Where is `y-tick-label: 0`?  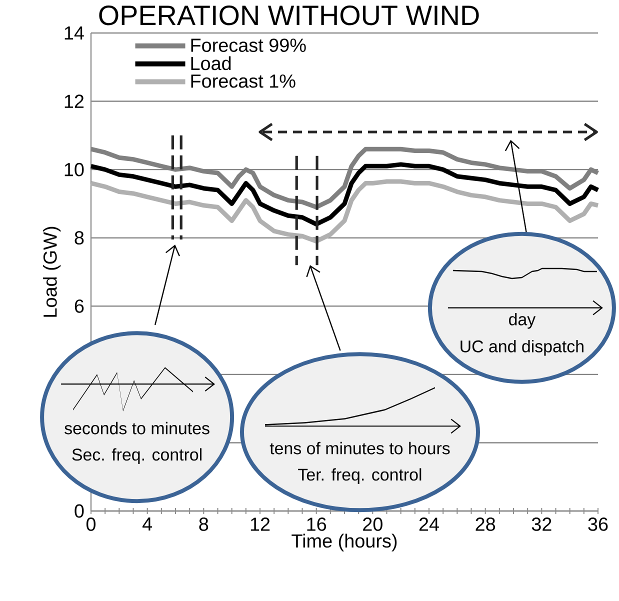
y-tick-label: 0 is located at coordinates (79, 511).